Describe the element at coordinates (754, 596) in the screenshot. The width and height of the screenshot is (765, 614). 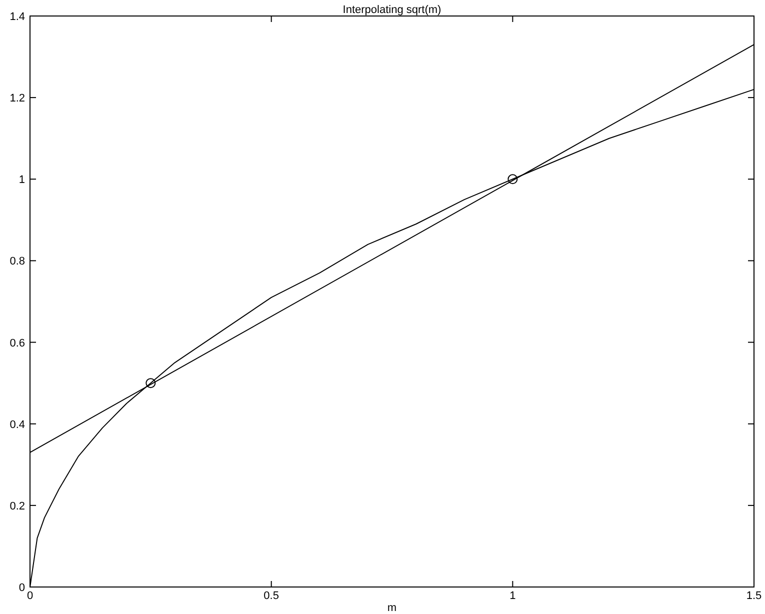
I see `x-tick-label: 1.5` at that location.